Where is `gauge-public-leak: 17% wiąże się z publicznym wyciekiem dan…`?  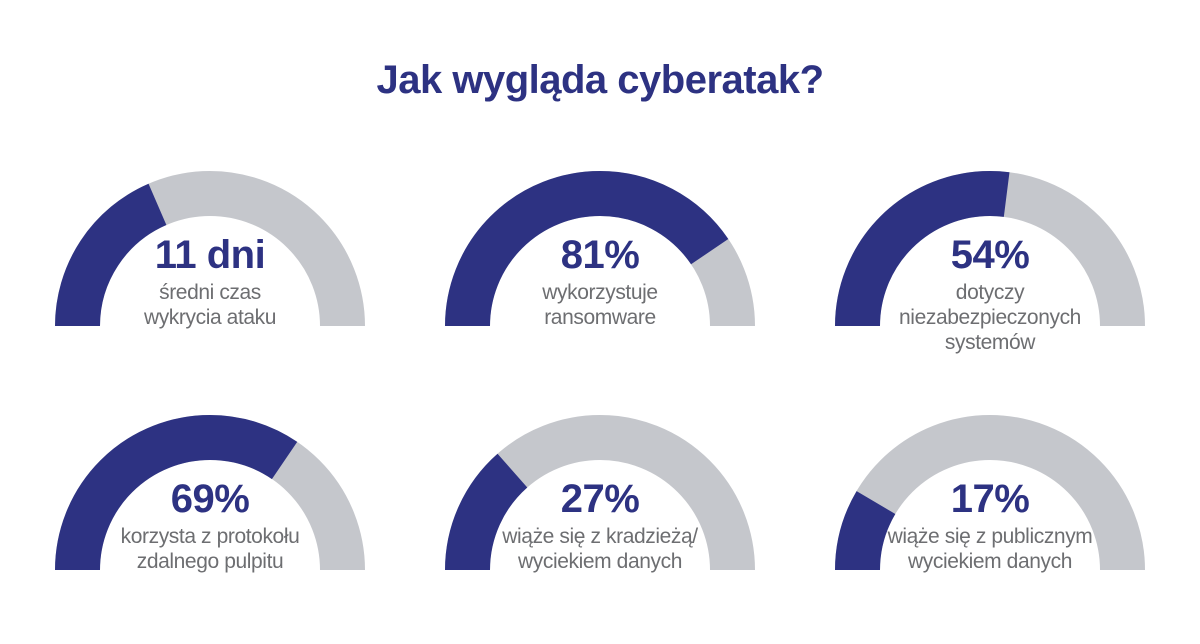
gauge-public-leak: 17% wiąże się z publicznym wyciekiem dan… is located at coordinates (990, 491).